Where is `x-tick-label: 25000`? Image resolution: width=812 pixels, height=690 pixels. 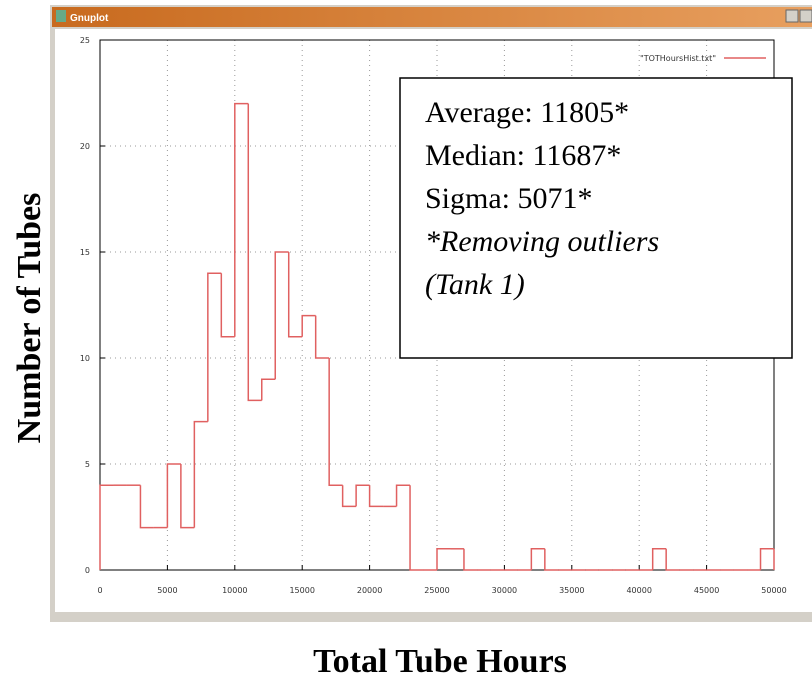 x-tick-label: 25000 is located at coordinates (436, 590).